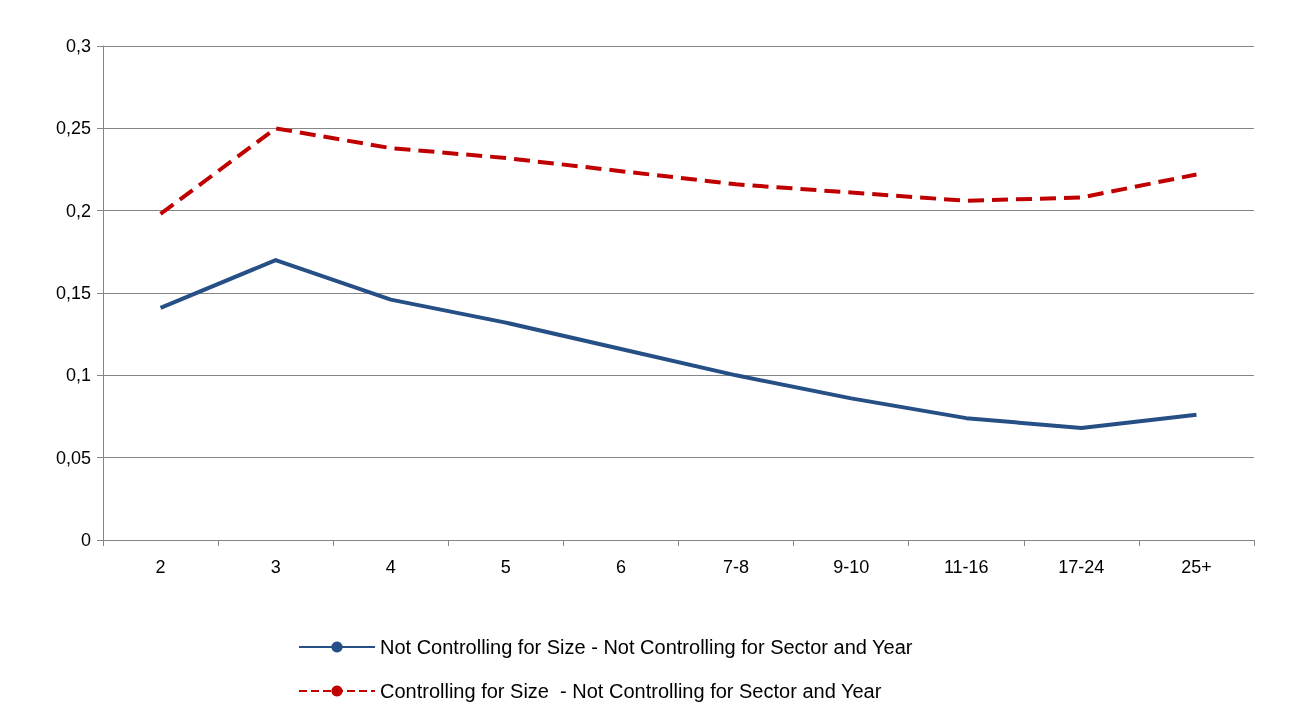 The width and height of the screenshot is (1292, 722). I want to click on y-tick-label: 0, so click(85, 540).